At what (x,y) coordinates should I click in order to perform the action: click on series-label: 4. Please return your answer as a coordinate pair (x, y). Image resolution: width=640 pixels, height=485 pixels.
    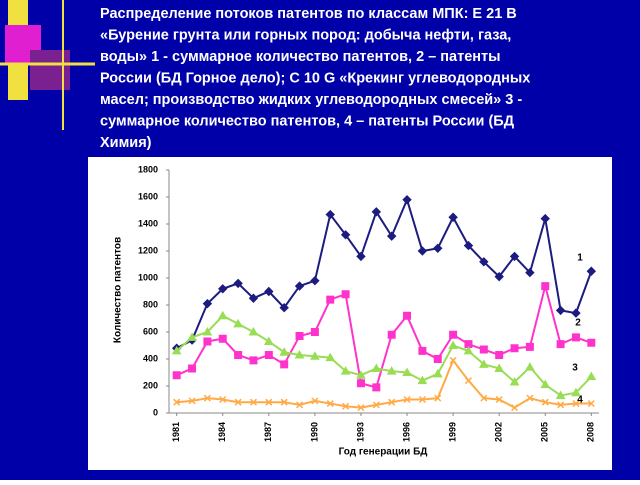
    Looking at the image, I should click on (580, 400).